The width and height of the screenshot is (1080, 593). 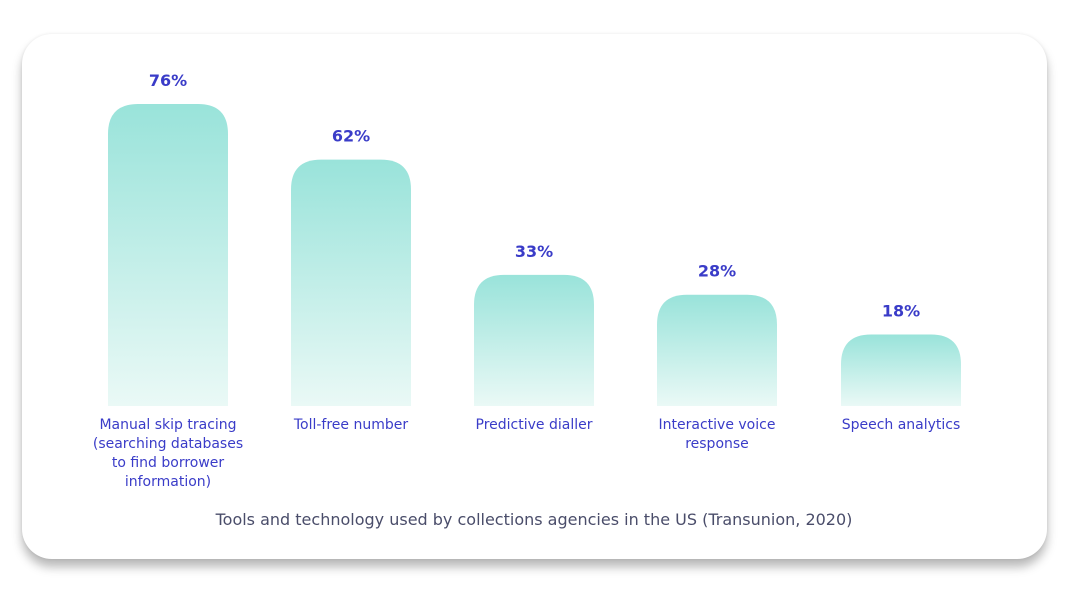 What do you see at coordinates (717, 271) in the screenshot?
I see `value-label-4: 28%` at bounding box center [717, 271].